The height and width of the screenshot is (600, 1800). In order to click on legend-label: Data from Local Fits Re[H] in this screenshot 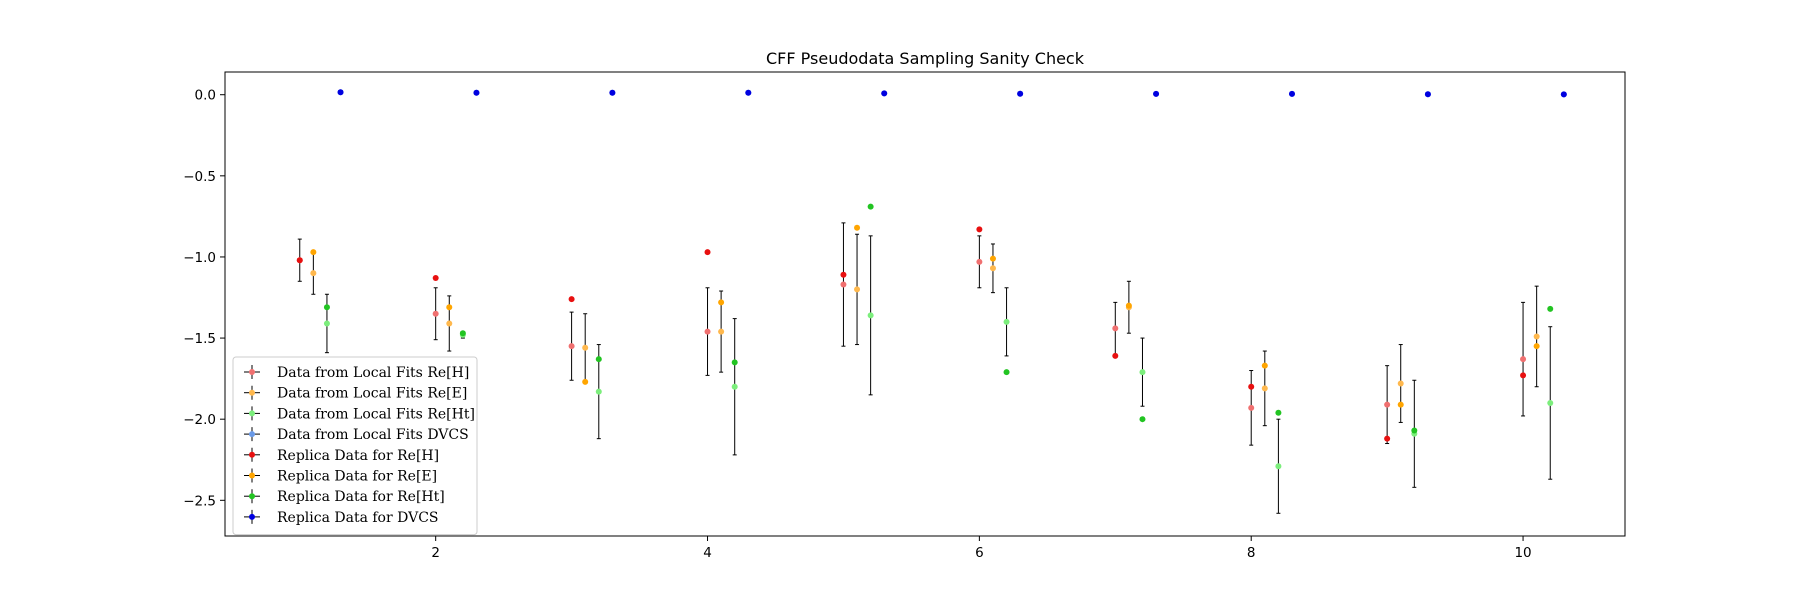, I will do `click(373, 373)`.